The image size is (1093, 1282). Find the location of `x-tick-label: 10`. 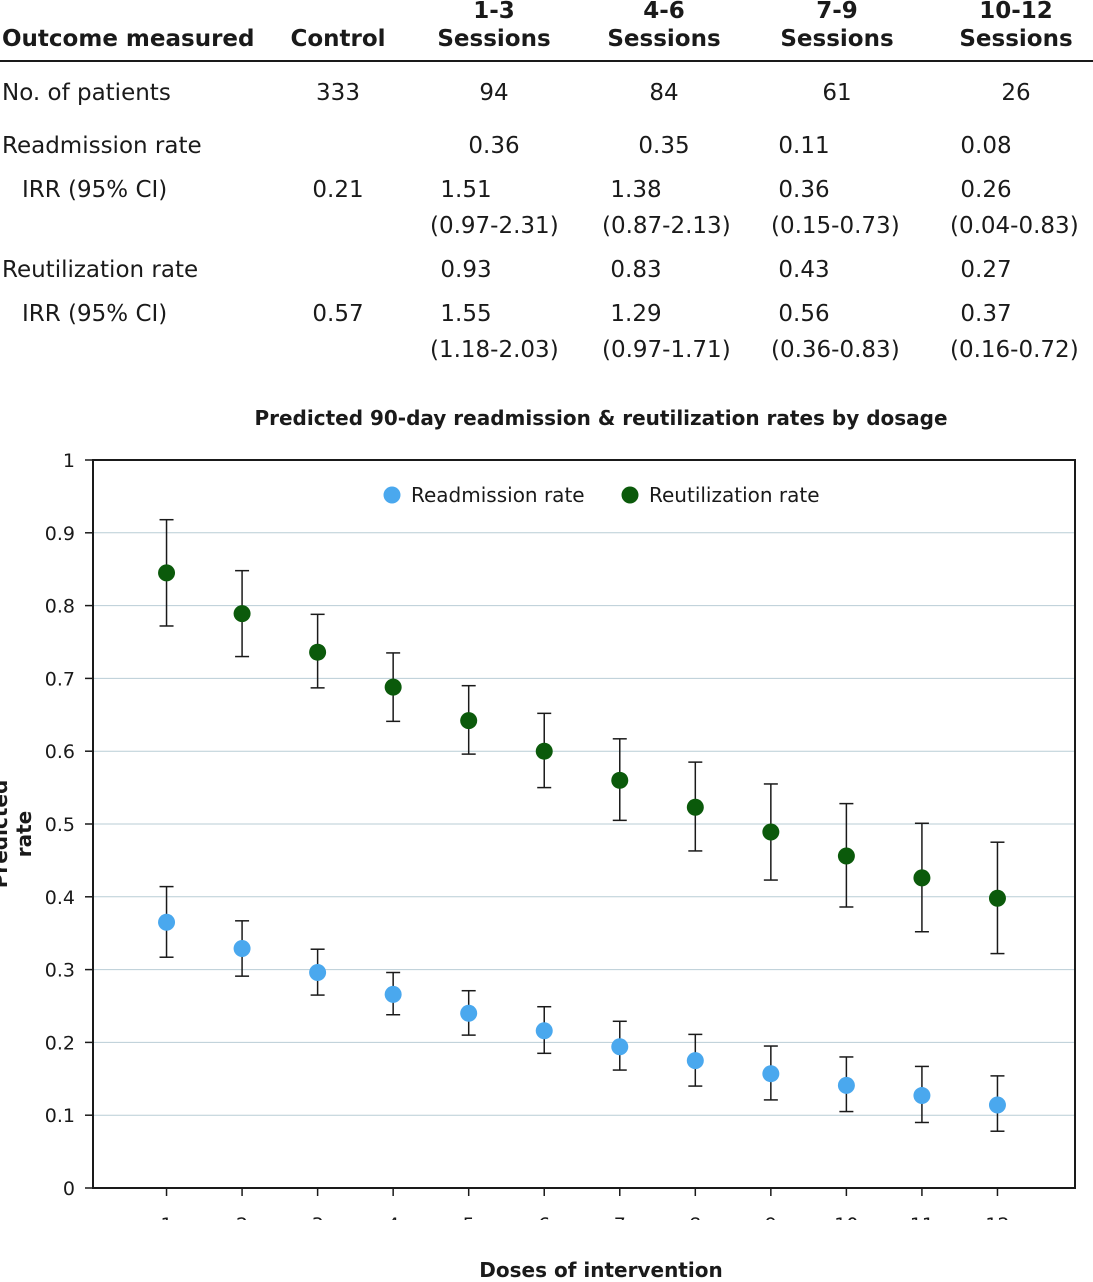

x-tick-label: 10 is located at coordinates (846, 1217).